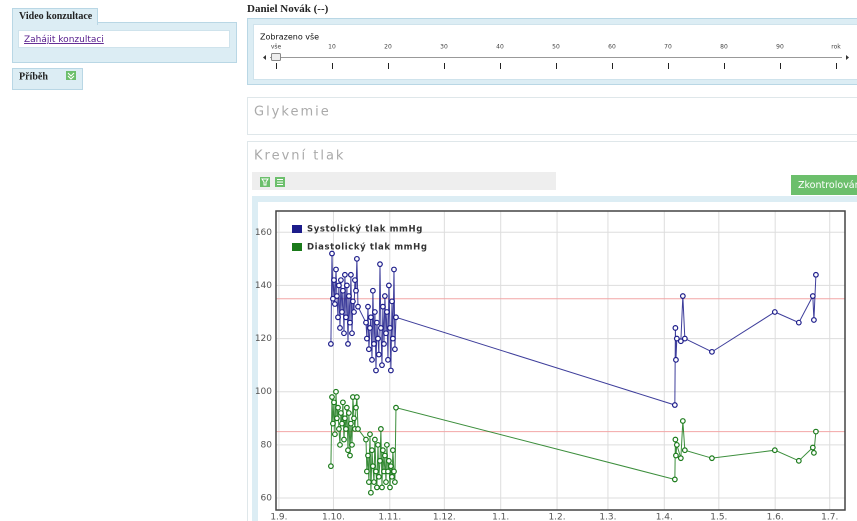  What do you see at coordinates (827, 185) in the screenshot?
I see `checked-button-label: Zkontrolováno` at bounding box center [827, 185].